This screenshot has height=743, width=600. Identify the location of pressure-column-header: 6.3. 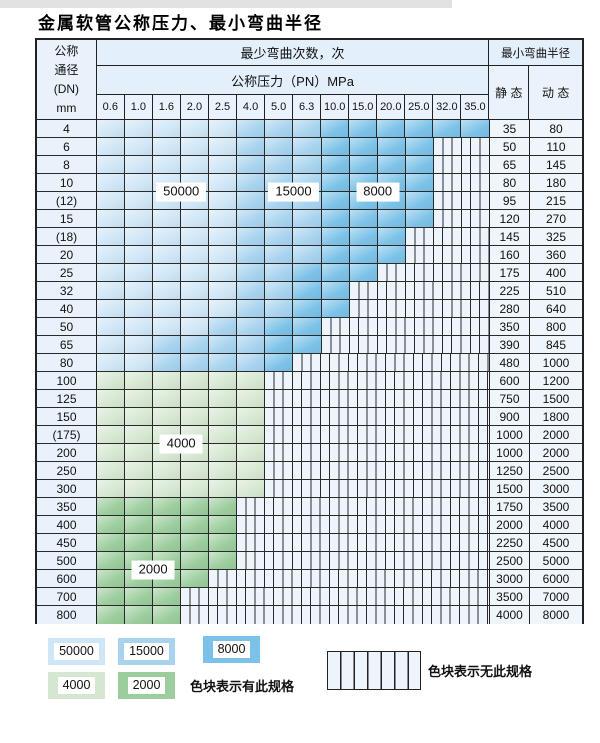
(307, 107).